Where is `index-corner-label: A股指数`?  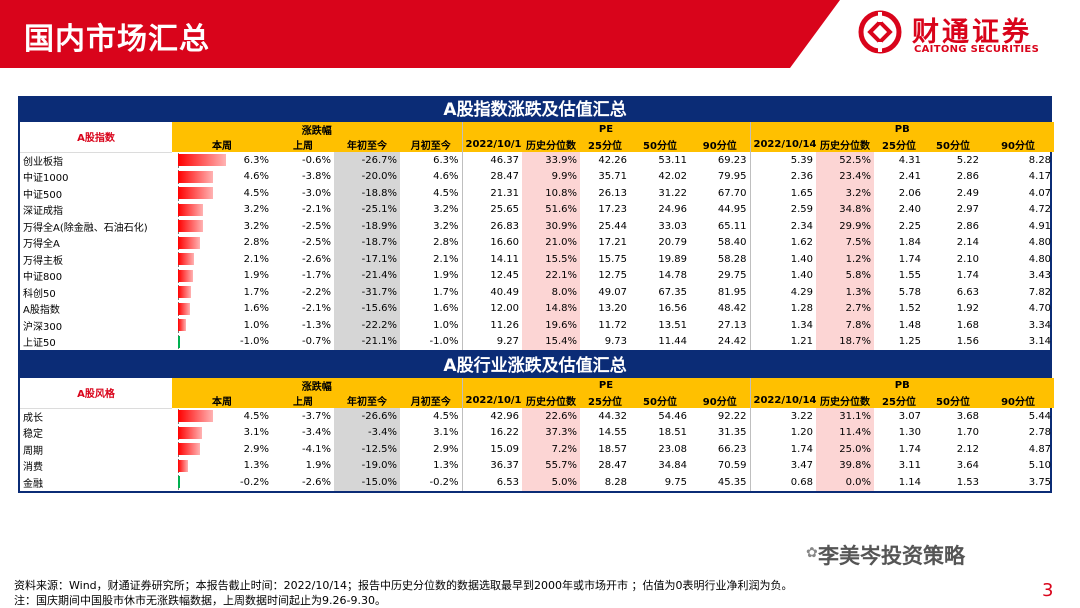 index-corner-label: A股指数 is located at coordinates (96, 137).